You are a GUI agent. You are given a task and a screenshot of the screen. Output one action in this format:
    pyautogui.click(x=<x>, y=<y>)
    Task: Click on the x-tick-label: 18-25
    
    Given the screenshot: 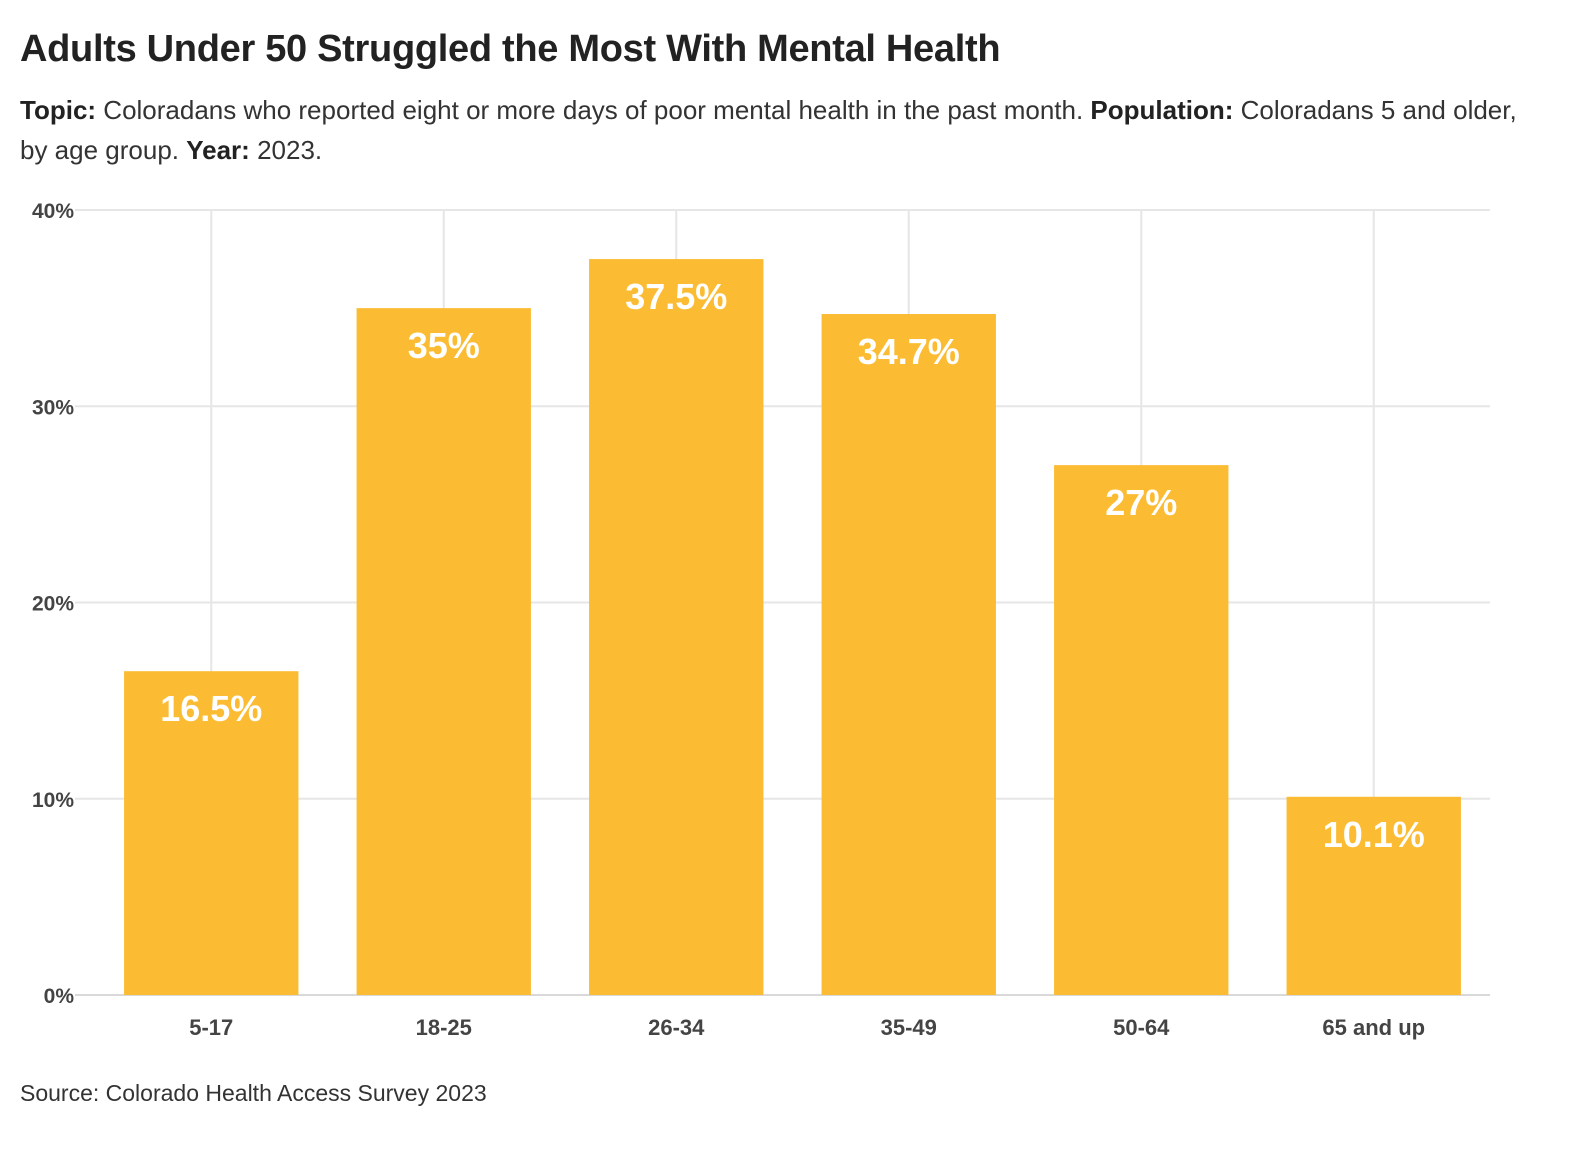 What is the action you would take?
    pyautogui.click(x=444, y=1027)
    